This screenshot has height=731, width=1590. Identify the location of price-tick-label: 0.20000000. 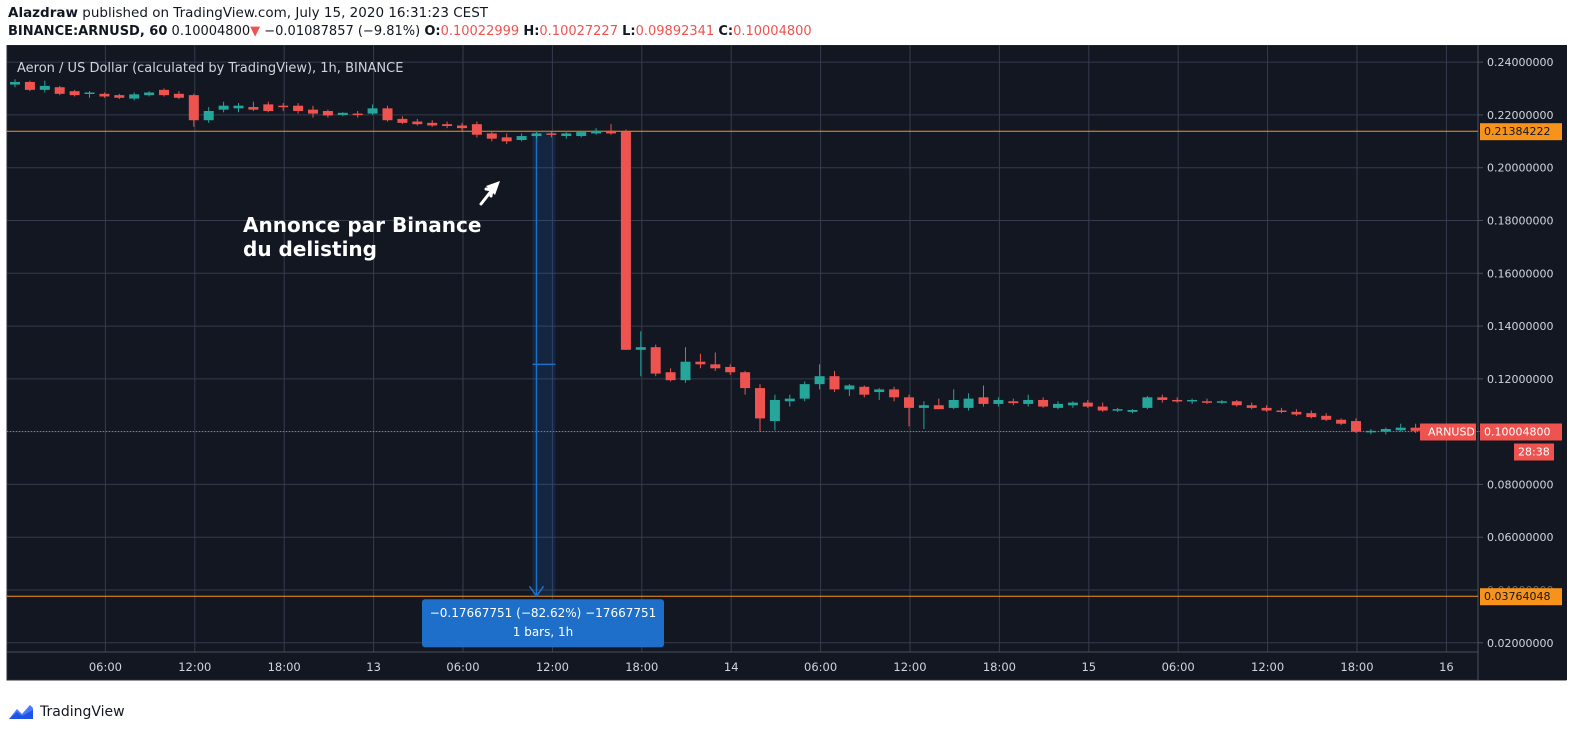
(1520, 168).